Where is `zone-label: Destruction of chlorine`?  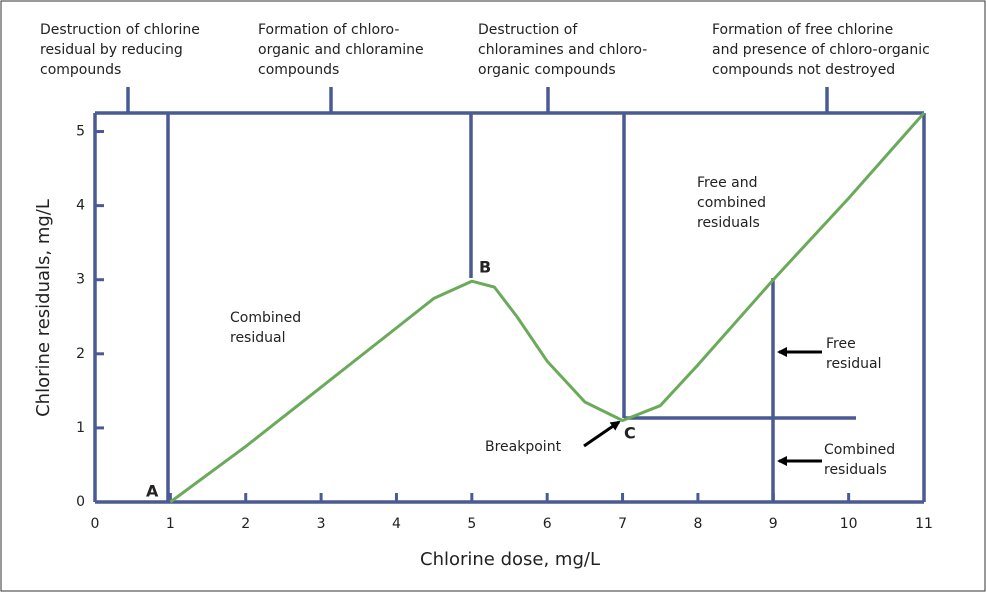
zone-label: Destruction of chlorine is located at coordinates (120, 30).